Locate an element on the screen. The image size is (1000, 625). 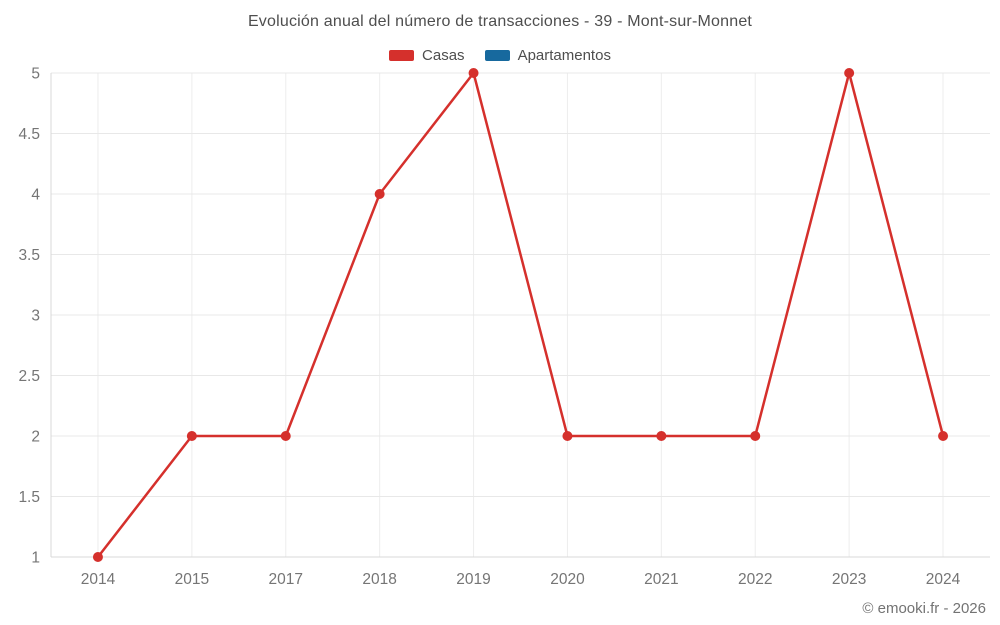
copyright-watermark: © emooki.fr - 2026 is located at coordinates (924, 608).